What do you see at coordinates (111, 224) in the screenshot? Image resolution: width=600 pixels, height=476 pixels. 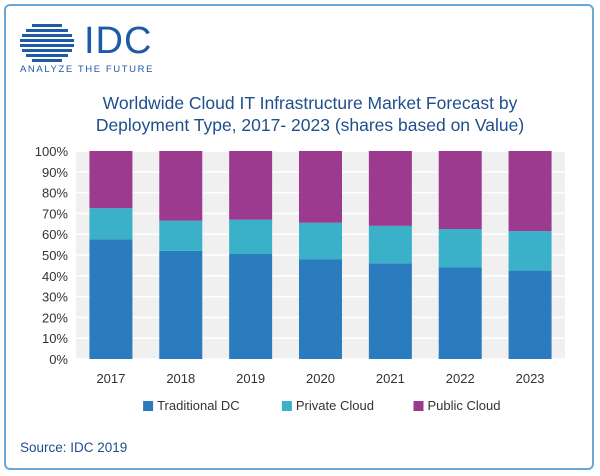 I see `bar-private-cloud-2017` at bounding box center [111, 224].